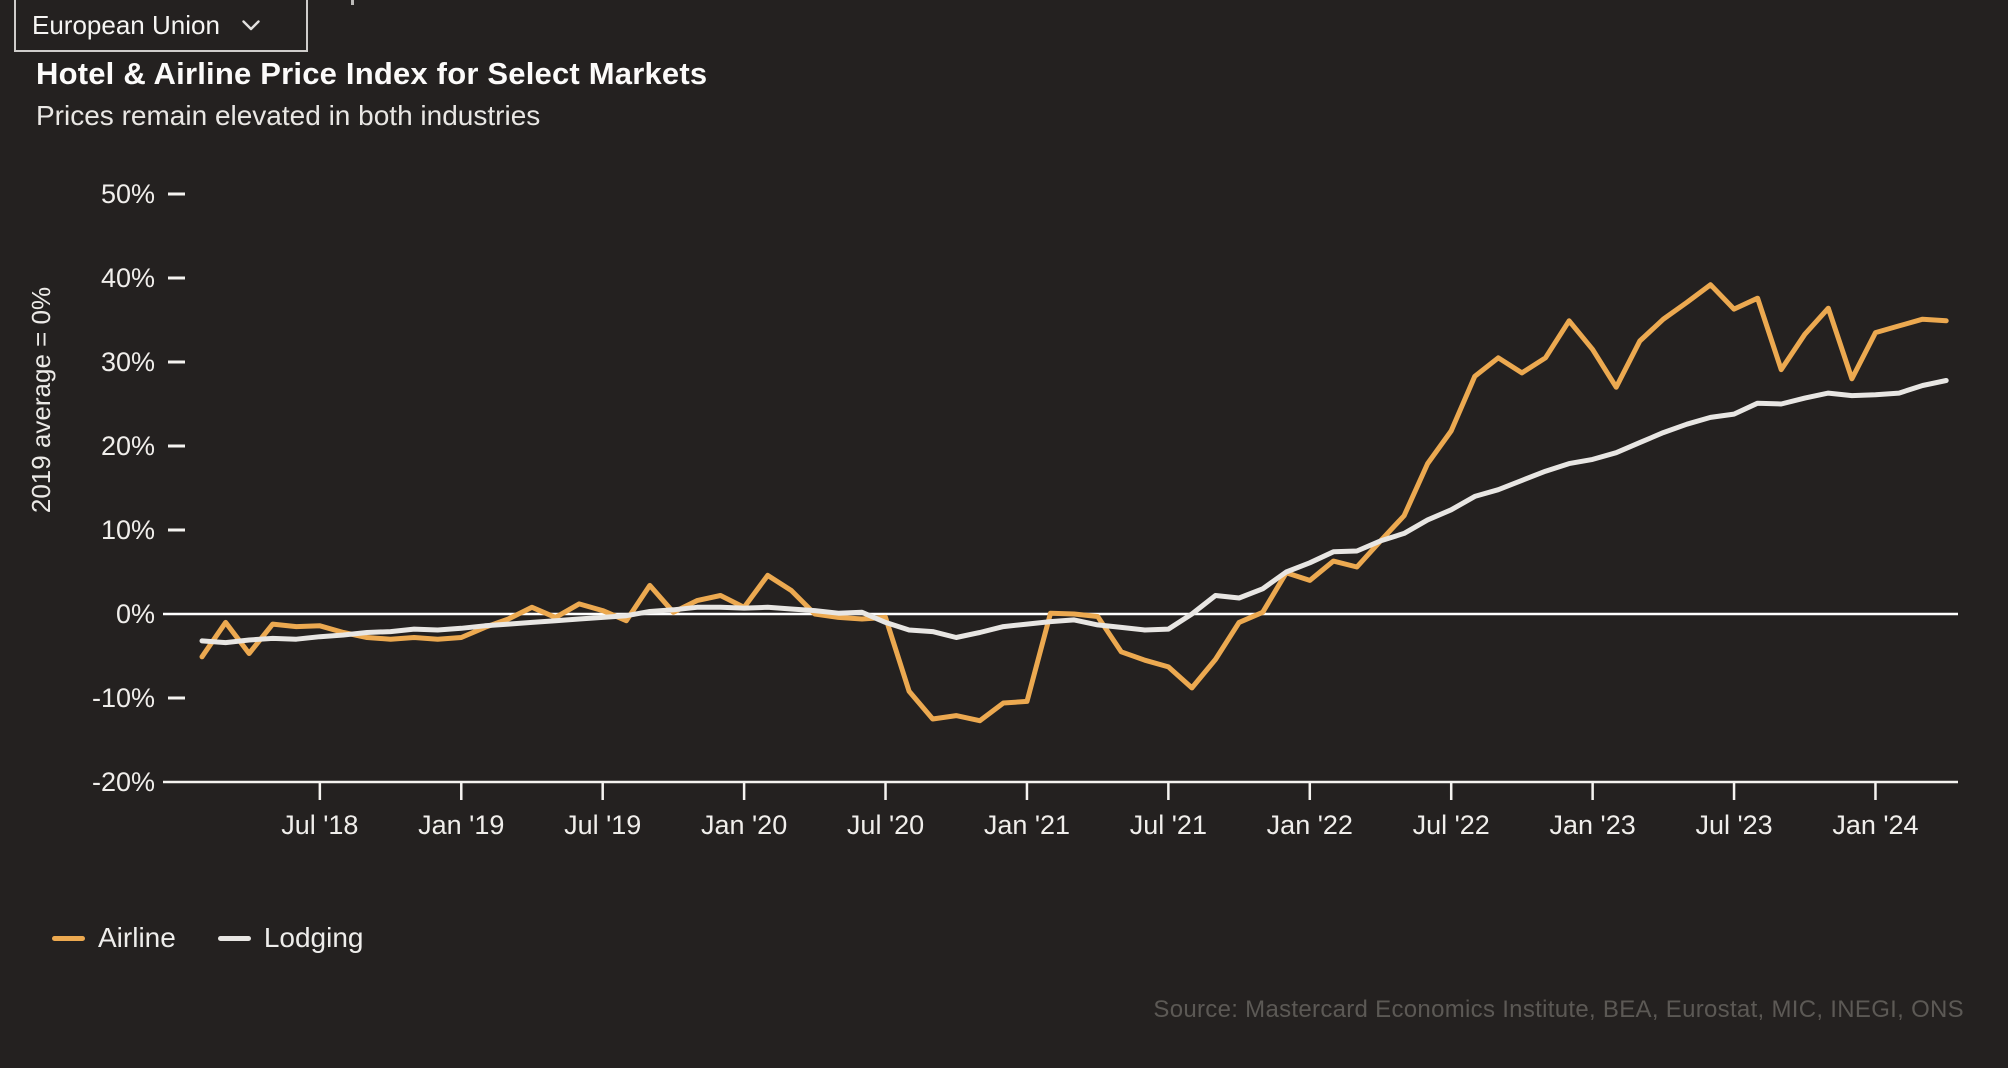 Image resolution: width=2008 pixels, height=1068 pixels. What do you see at coordinates (207, 938) in the screenshot?
I see `chart-legend: Airline Lodging` at bounding box center [207, 938].